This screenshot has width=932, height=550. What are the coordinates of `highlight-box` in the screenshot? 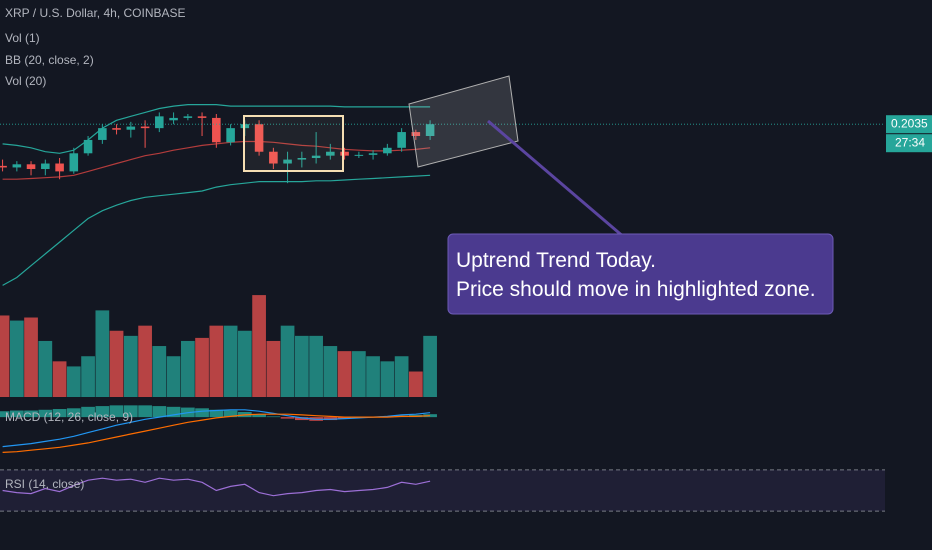 It's located at (293, 143).